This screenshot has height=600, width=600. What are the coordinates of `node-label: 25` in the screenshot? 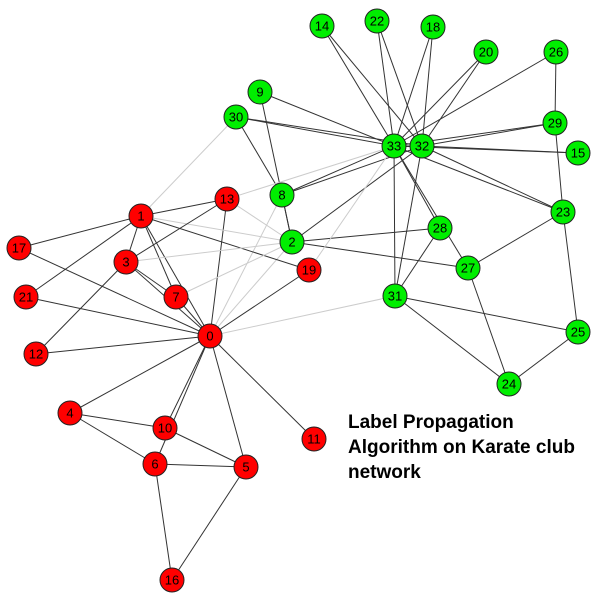 It's located at (578, 332).